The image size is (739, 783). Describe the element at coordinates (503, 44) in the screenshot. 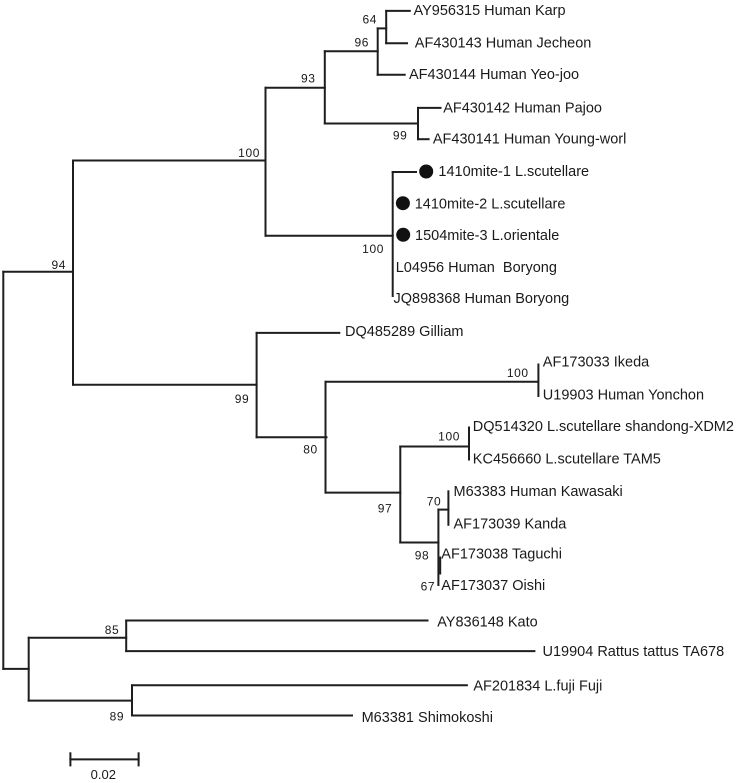

I see `svg-text: AF430143 Human Jecheon` at that location.